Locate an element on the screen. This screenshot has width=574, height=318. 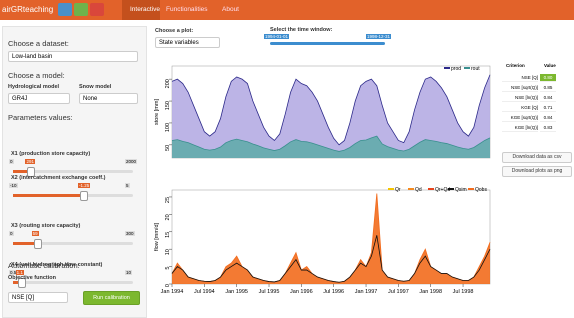
param-label: X2 (intercatchment exchange coeff.) is located at coordinates (58, 178).